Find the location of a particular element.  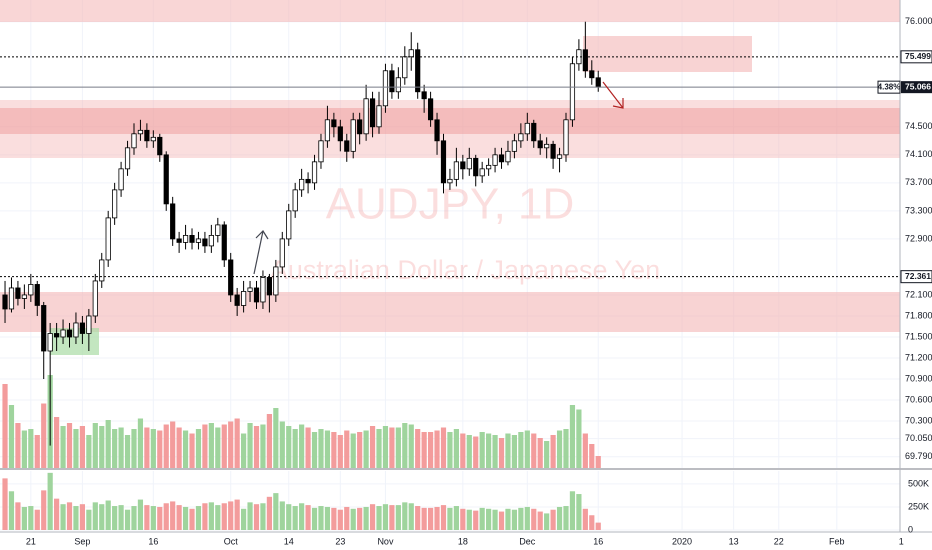

watermark-subtitle: Australian Dollar / Japanese Yen is located at coordinates (465, 270).